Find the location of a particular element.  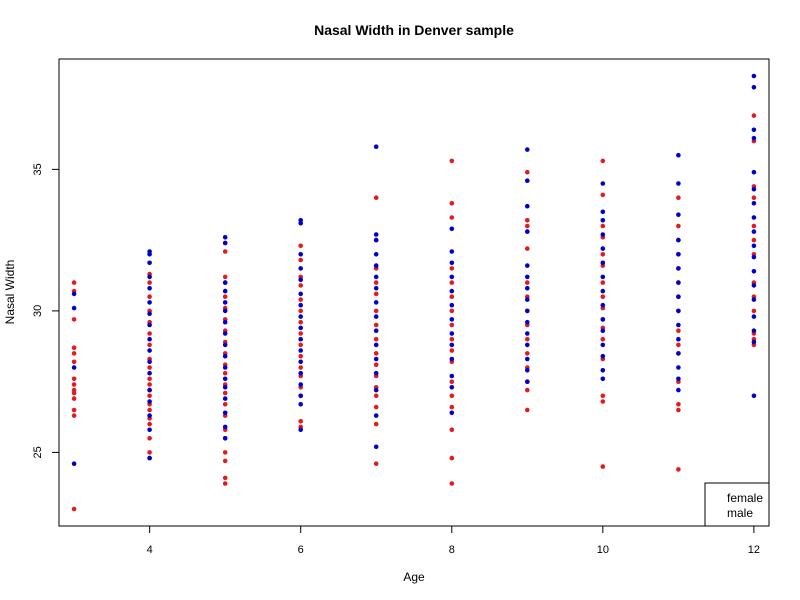

y-axis: 25 30 35 is located at coordinates (46, 311).